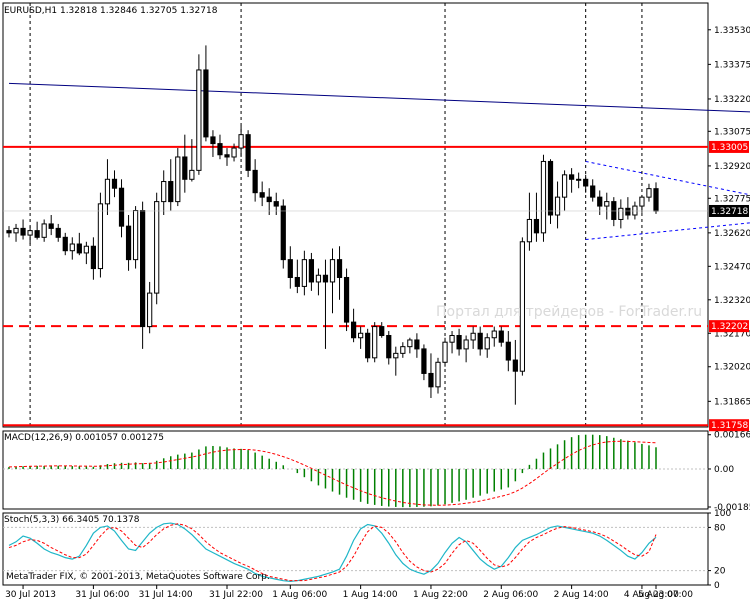  I want to click on macd-header: MACD(12,26,9) 0.001057 0.001275, so click(84, 438).